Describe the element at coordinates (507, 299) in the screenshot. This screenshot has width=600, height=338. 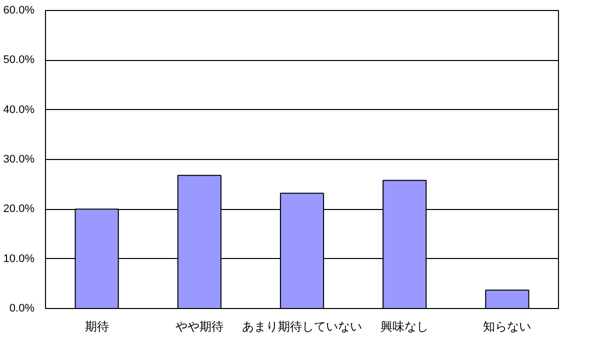
I see `bar` at that location.